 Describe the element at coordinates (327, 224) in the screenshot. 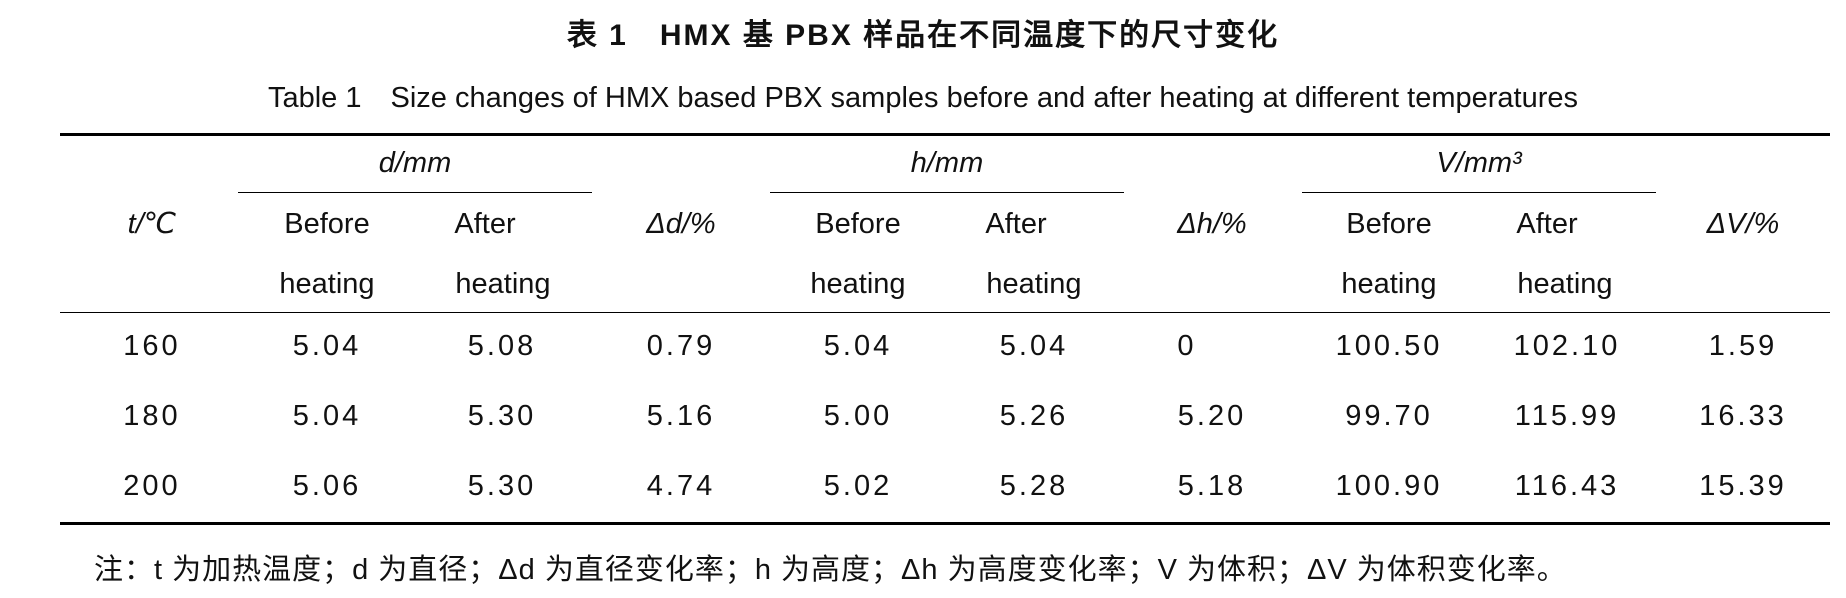

I see `subheader-d-before: Before` at that location.